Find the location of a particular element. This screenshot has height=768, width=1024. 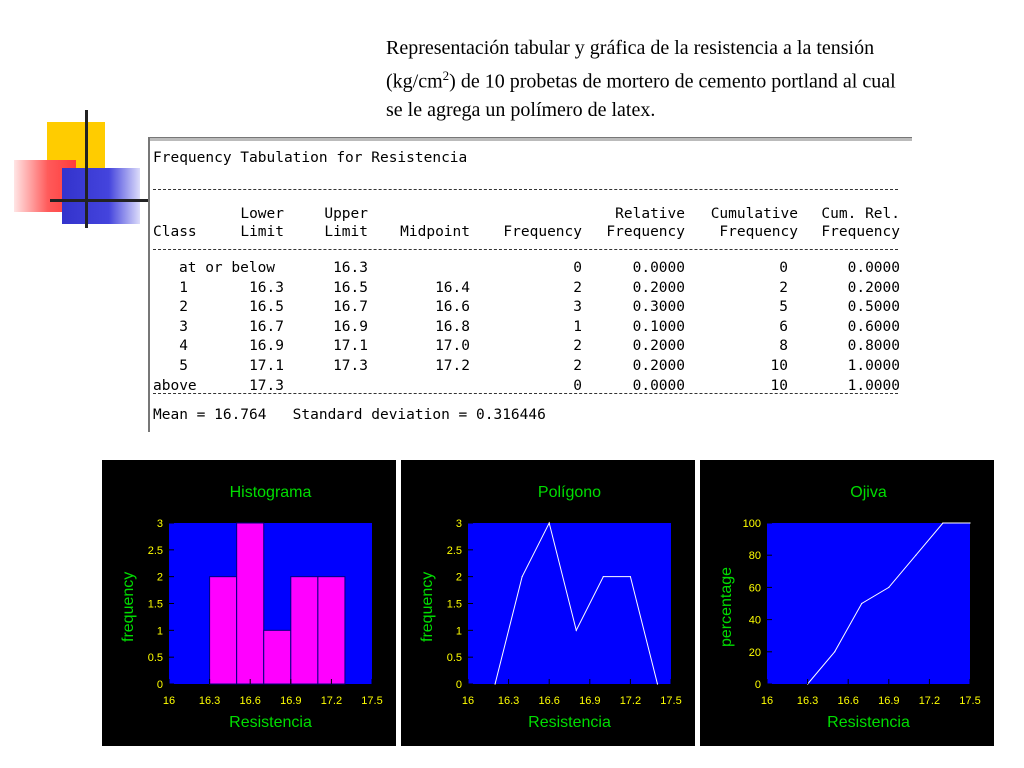

histogram-title: Histograma is located at coordinates (270, 492).